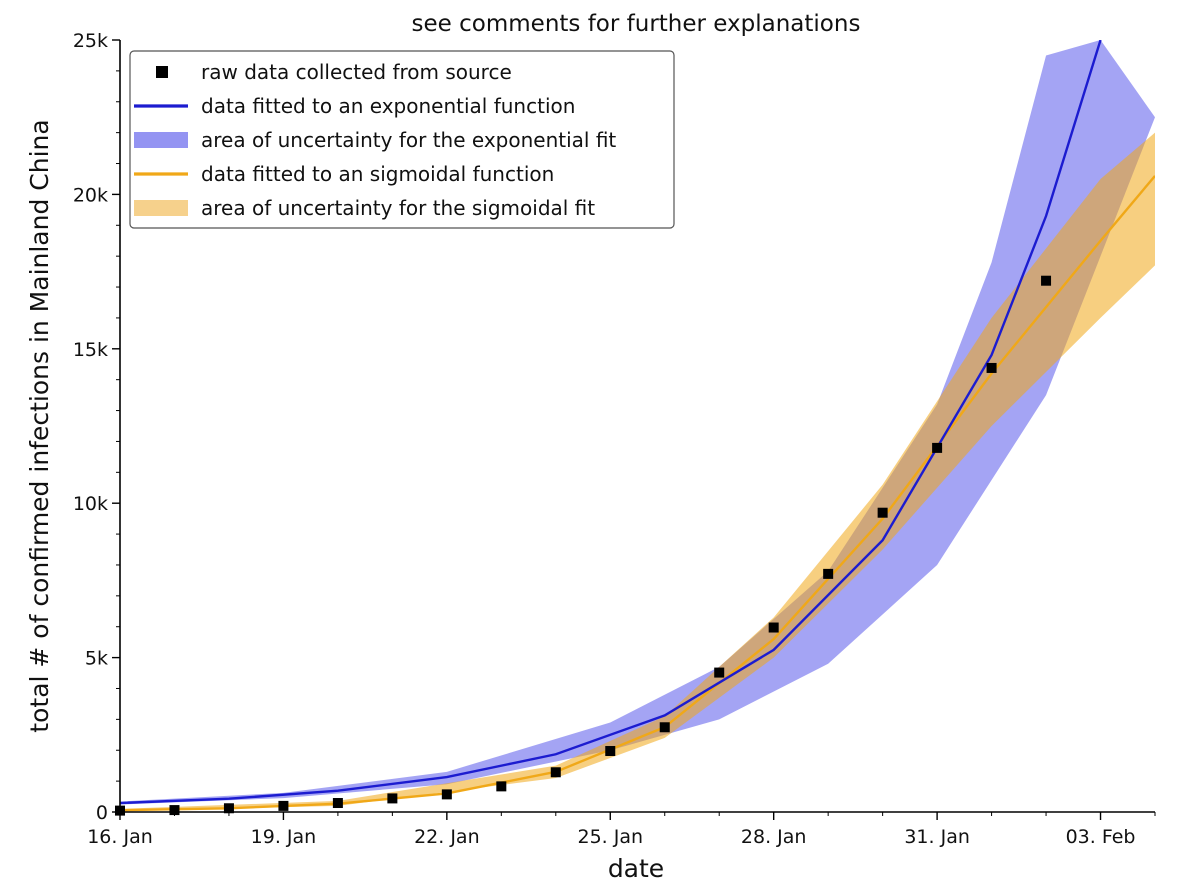 Image resolution: width=1200 pixels, height=881 pixels. I want to click on chart-title: see comments for further explanations, so click(636, 24).